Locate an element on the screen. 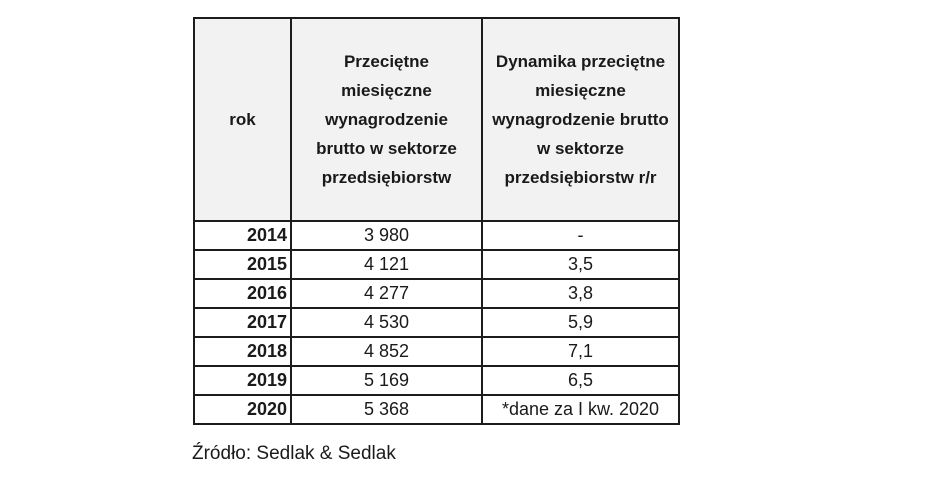  year-cell: 2019 is located at coordinates (242, 380).